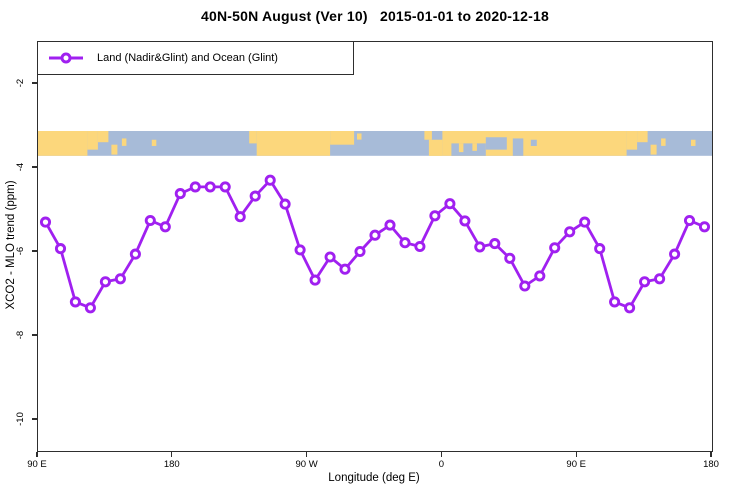 The height and width of the screenshot is (500, 750). Describe the element at coordinates (441, 464) in the screenshot. I see `x-tick-label: 0` at that location.